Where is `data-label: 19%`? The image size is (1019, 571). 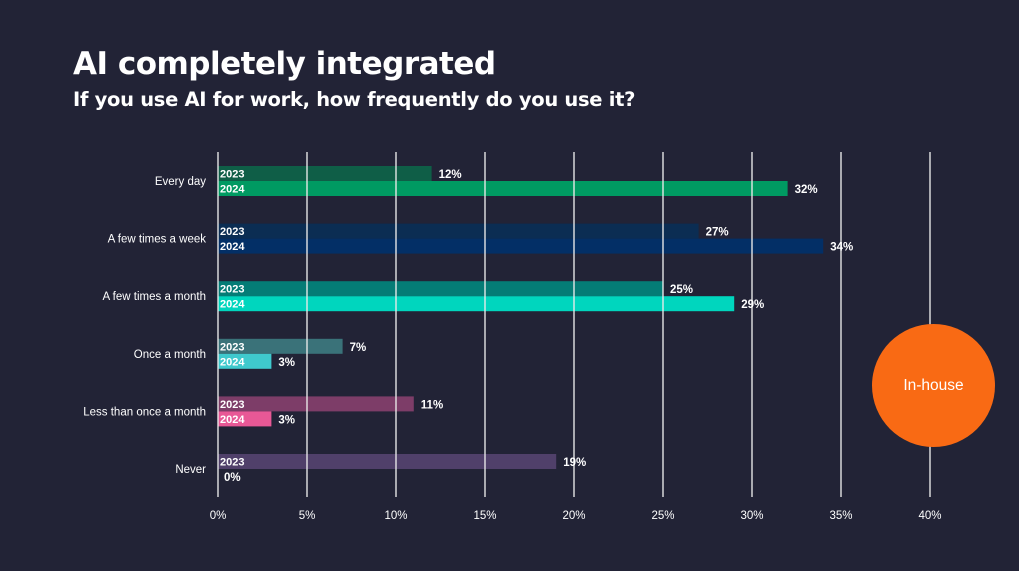 data-label: 19% is located at coordinates (574, 463).